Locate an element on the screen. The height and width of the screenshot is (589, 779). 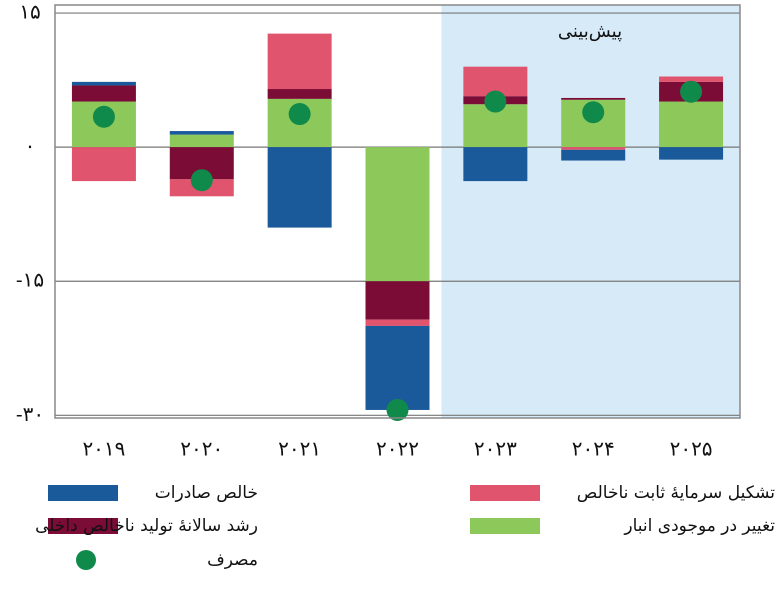
x-tick-label: ۲۰۲۲ is located at coordinates (397, 449).